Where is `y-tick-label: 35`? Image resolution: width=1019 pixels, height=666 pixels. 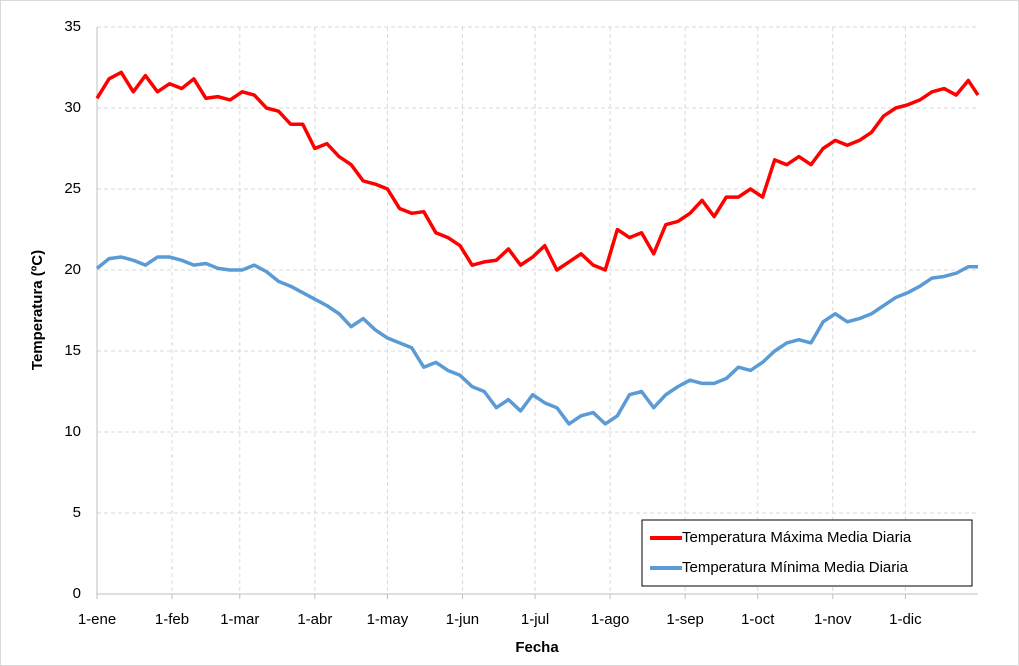 y-tick-label: 35 is located at coordinates (72, 26).